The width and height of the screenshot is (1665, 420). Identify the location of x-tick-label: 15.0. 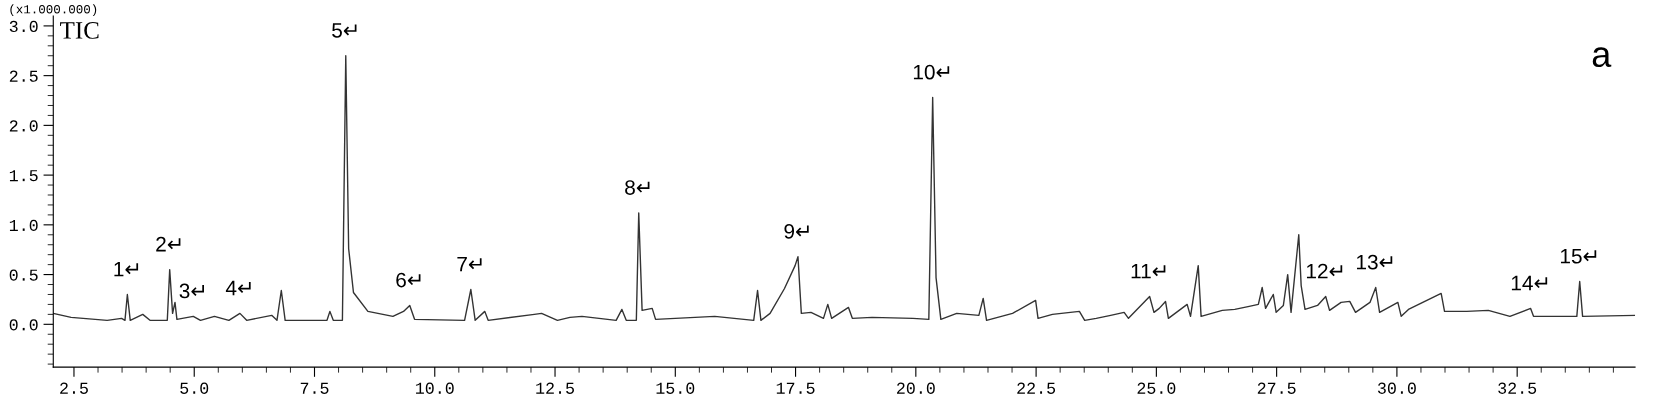
(675, 388).